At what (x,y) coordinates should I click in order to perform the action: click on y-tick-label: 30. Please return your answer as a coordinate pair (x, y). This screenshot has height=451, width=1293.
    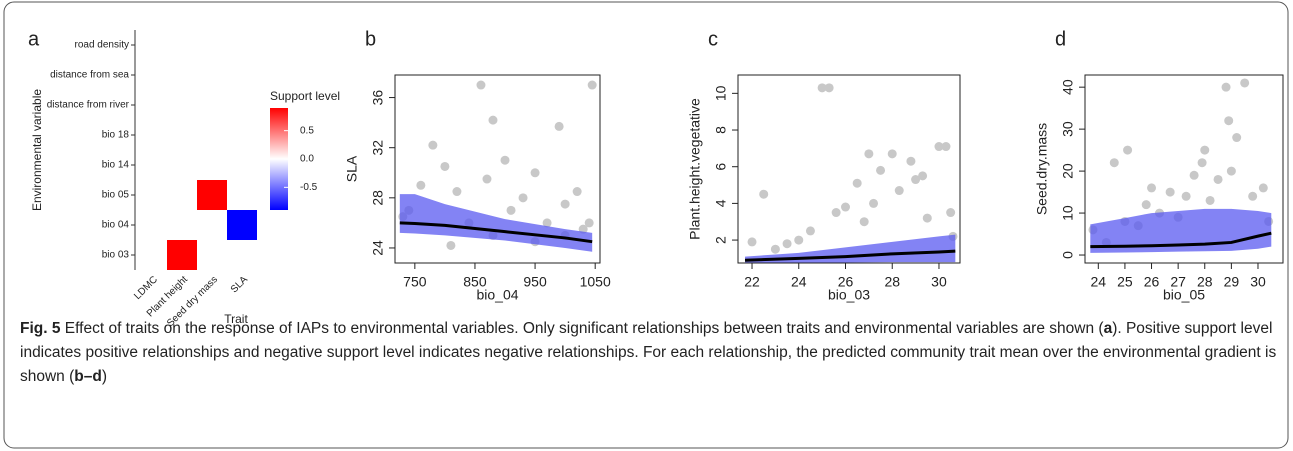
    Looking at the image, I should click on (1068, 129).